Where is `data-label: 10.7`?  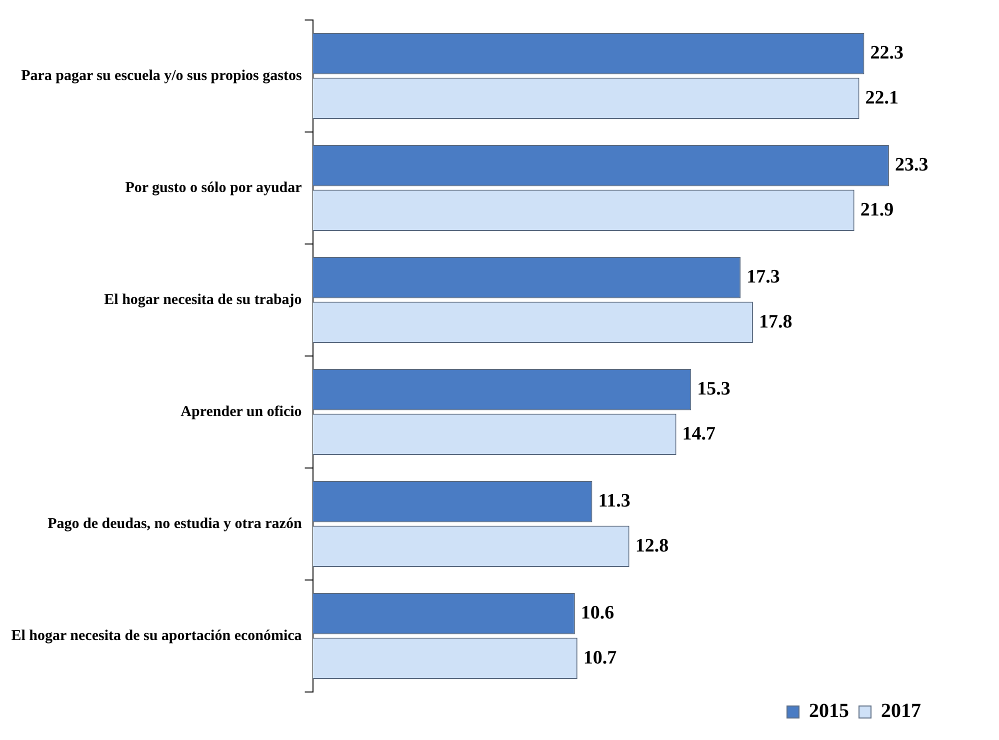 data-label: 10.7 is located at coordinates (600, 657).